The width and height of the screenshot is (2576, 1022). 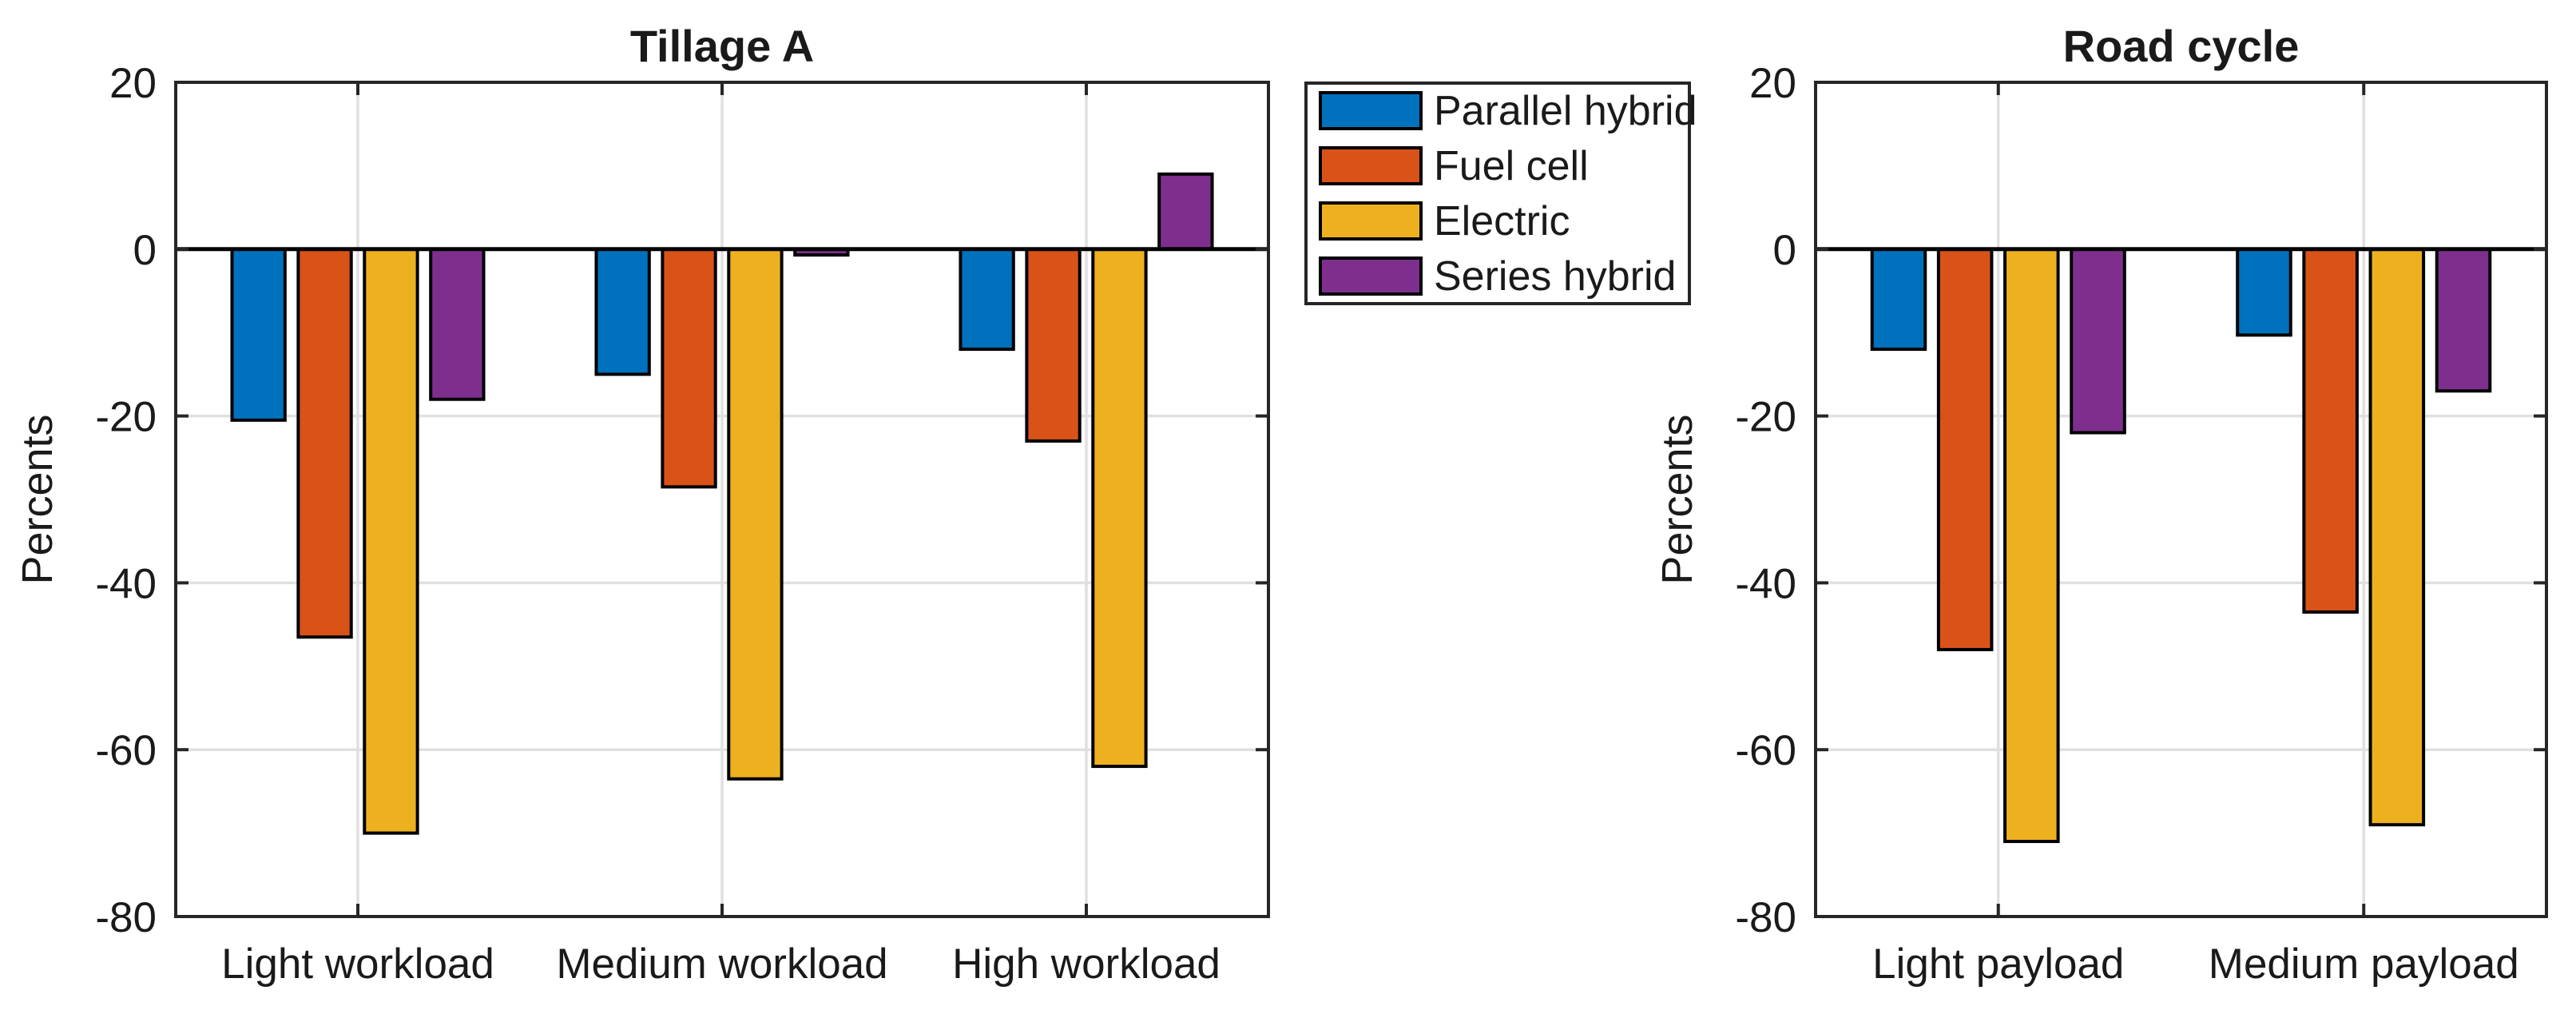 I want to click on legend-row: Parallel hybrid, so click(x=1508, y=111).